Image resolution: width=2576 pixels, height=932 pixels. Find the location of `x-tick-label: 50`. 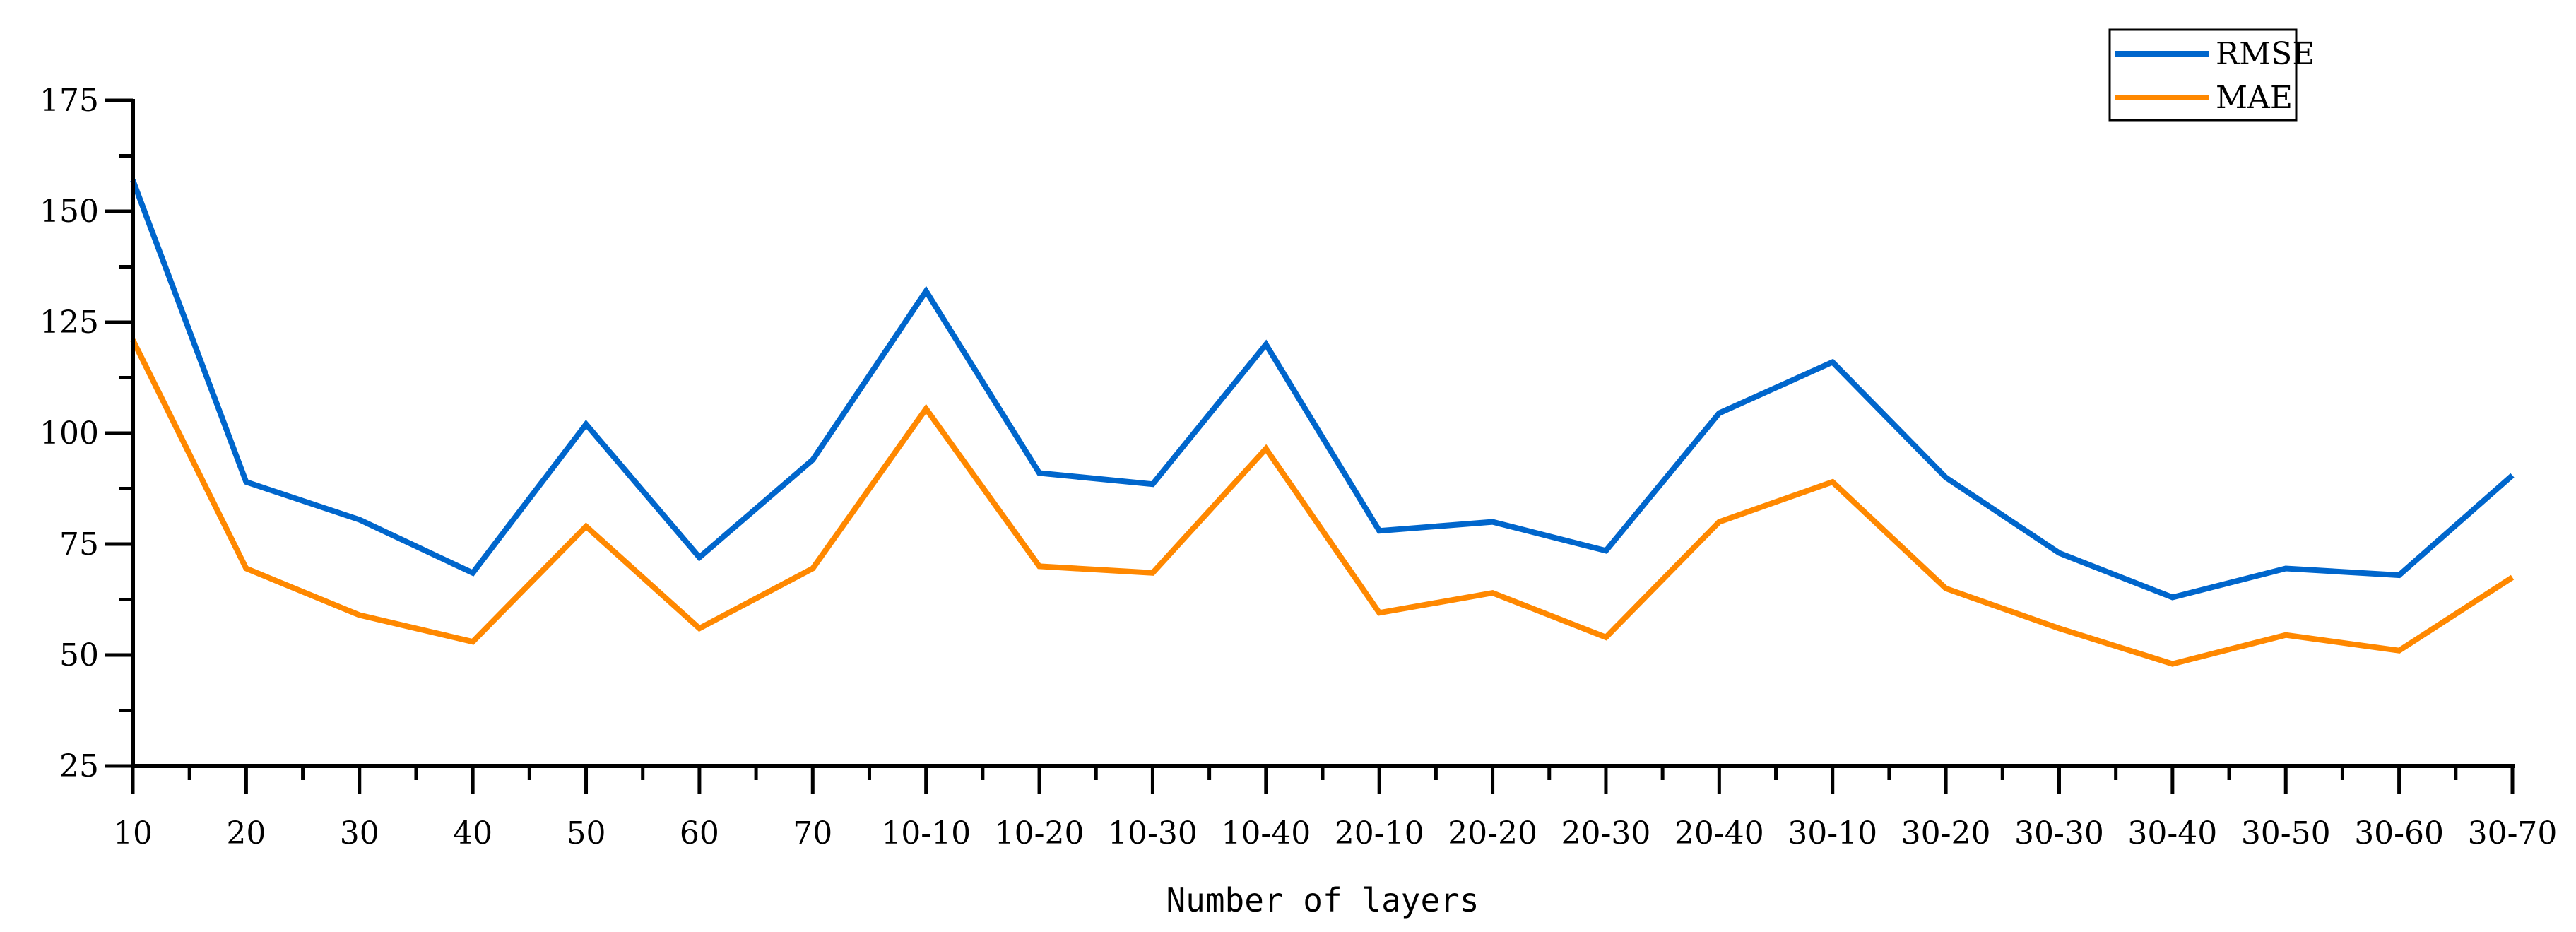

x-tick-label: 50 is located at coordinates (586, 833).